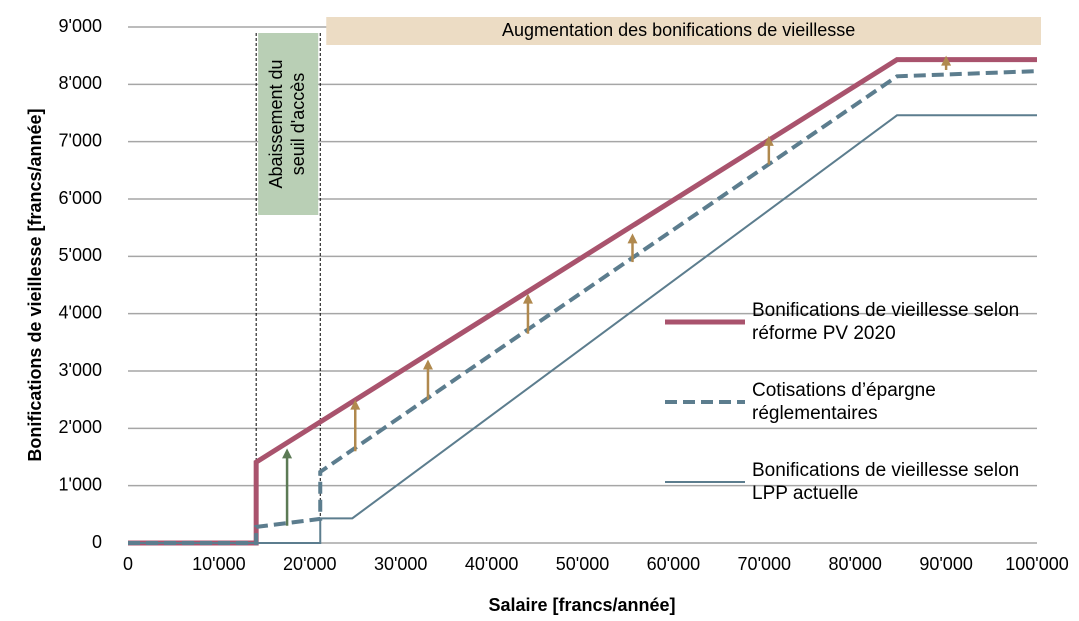 The height and width of the screenshot is (621, 1079). Describe the element at coordinates (310, 564) in the screenshot. I see `x-tick-label: 20'000` at that location.